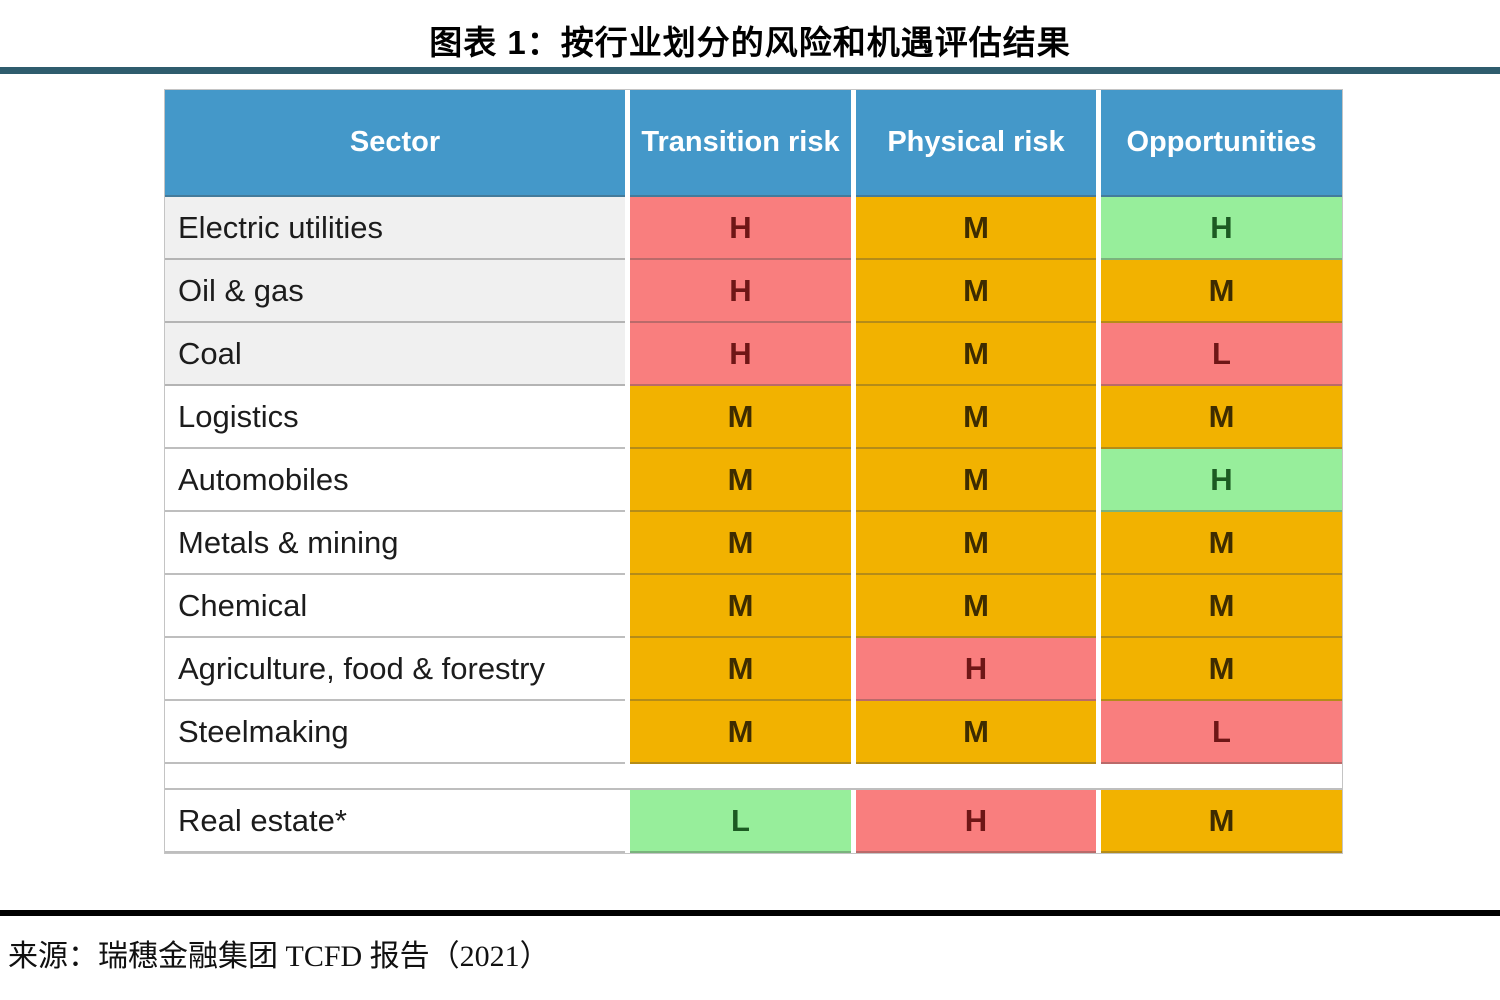 This screenshot has width=1500, height=1000. What do you see at coordinates (395, 291) in the screenshot?
I see `sector-cell: Oil & gas` at bounding box center [395, 291].